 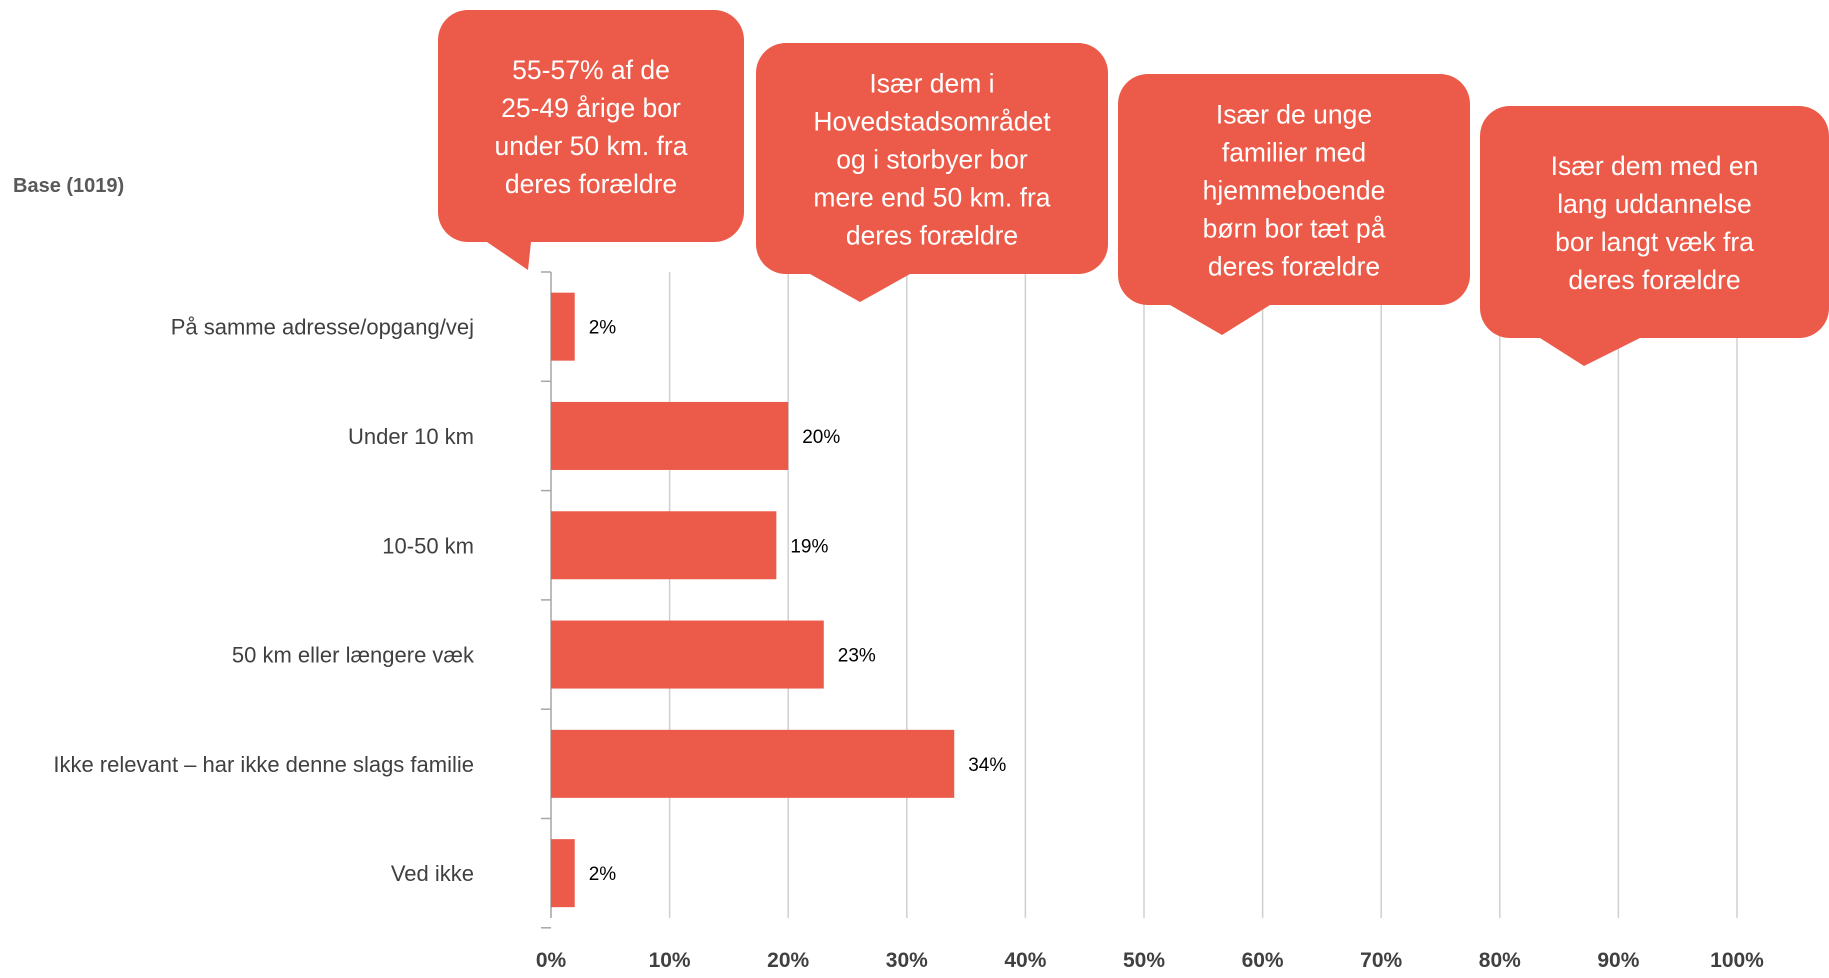 I want to click on callout-text: Hovedstadsområdet, so click(x=932, y=122).